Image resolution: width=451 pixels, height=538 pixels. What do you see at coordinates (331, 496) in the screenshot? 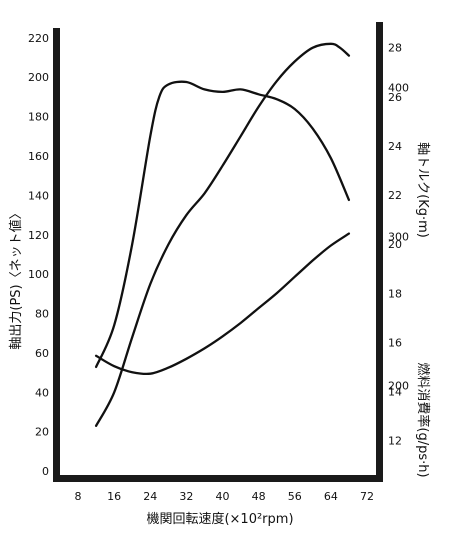
I see `x-tick-label: 64` at bounding box center [331, 496].